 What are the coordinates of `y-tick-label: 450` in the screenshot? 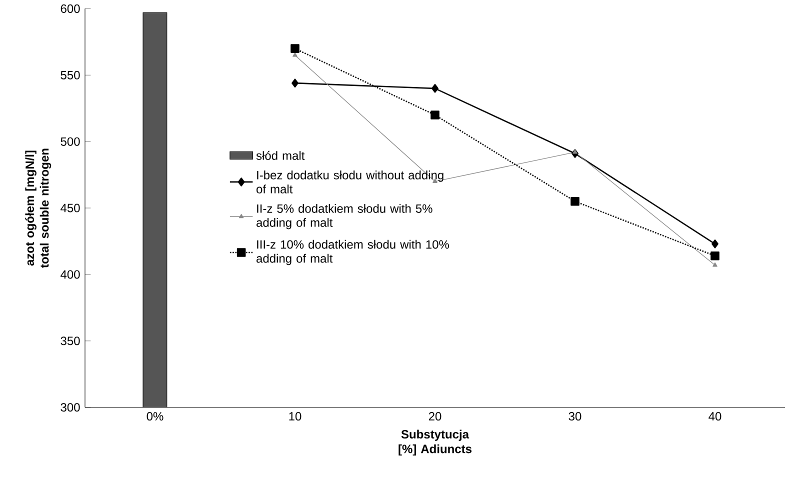 It's located at (70, 208).